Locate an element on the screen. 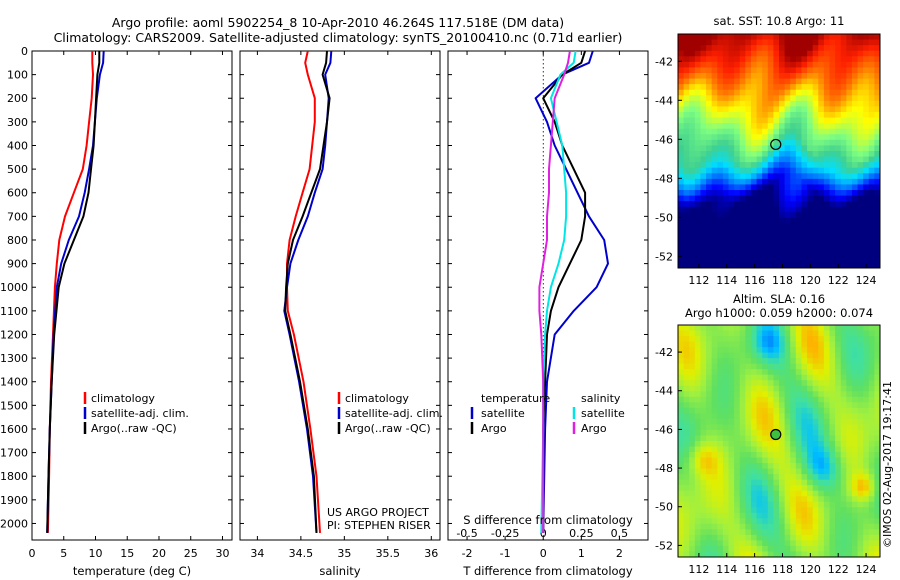 This screenshot has height=580, width=900. lon-tick-label: 112 is located at coordinates (698, 280).